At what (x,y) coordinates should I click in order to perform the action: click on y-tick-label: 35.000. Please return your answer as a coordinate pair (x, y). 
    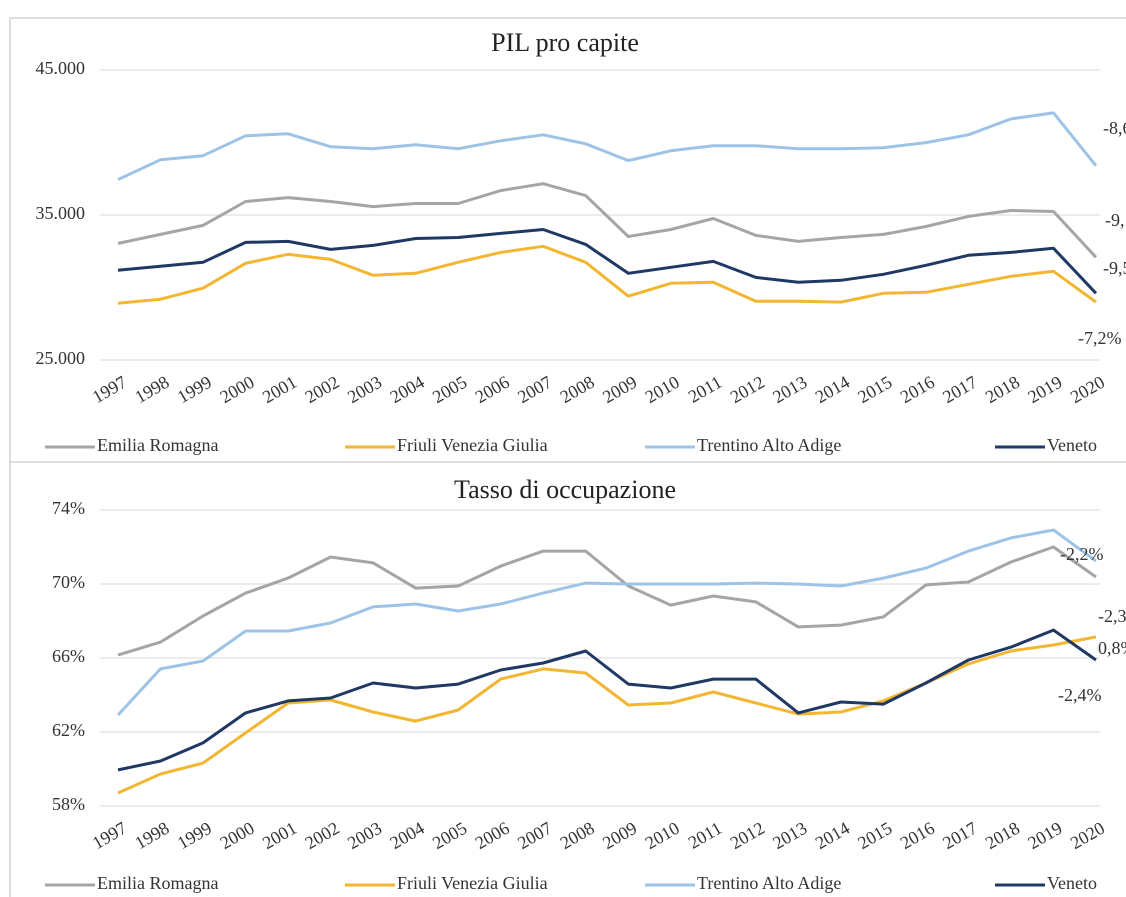
    Looking at the image, I should click on (61, 213).